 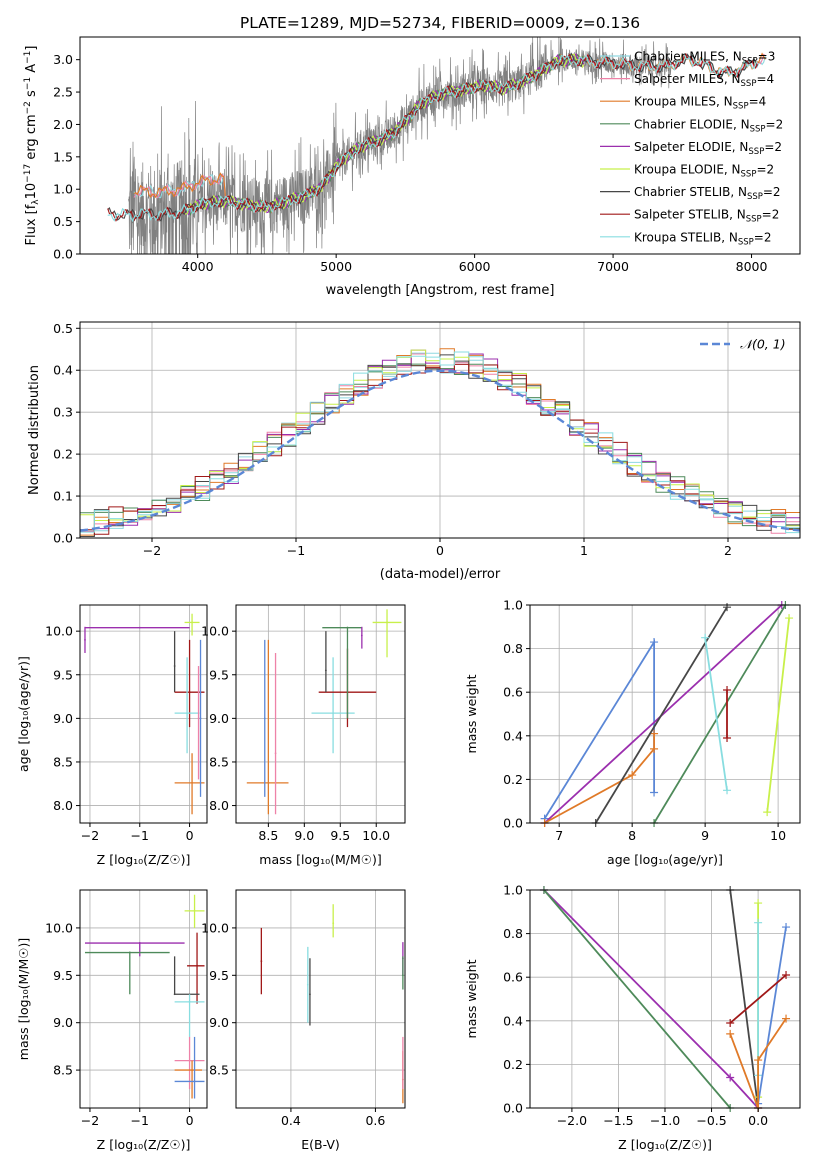 I want to click on y-axis-label: Normed distribution, so click(x=34, y=430).